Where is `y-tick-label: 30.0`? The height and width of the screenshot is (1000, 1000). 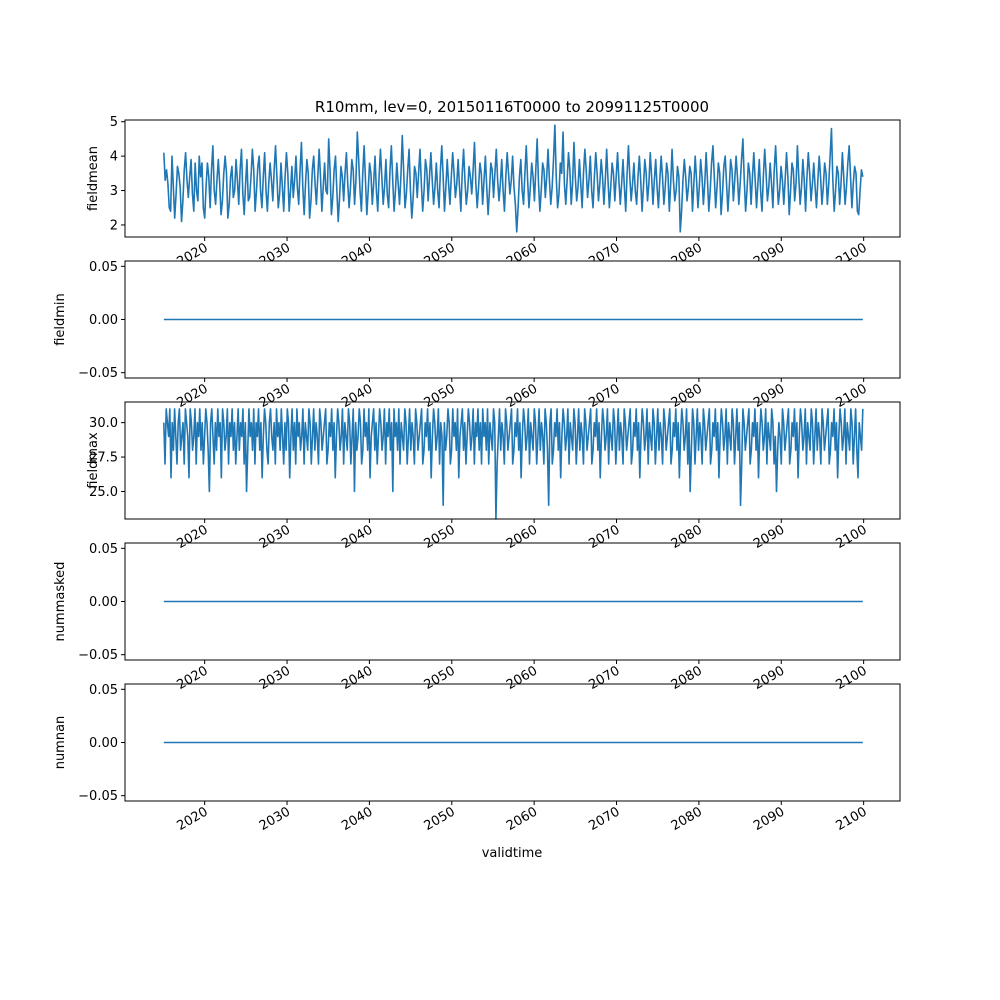 y-tick-label: 30.0 is located at coordinates (103, 423).